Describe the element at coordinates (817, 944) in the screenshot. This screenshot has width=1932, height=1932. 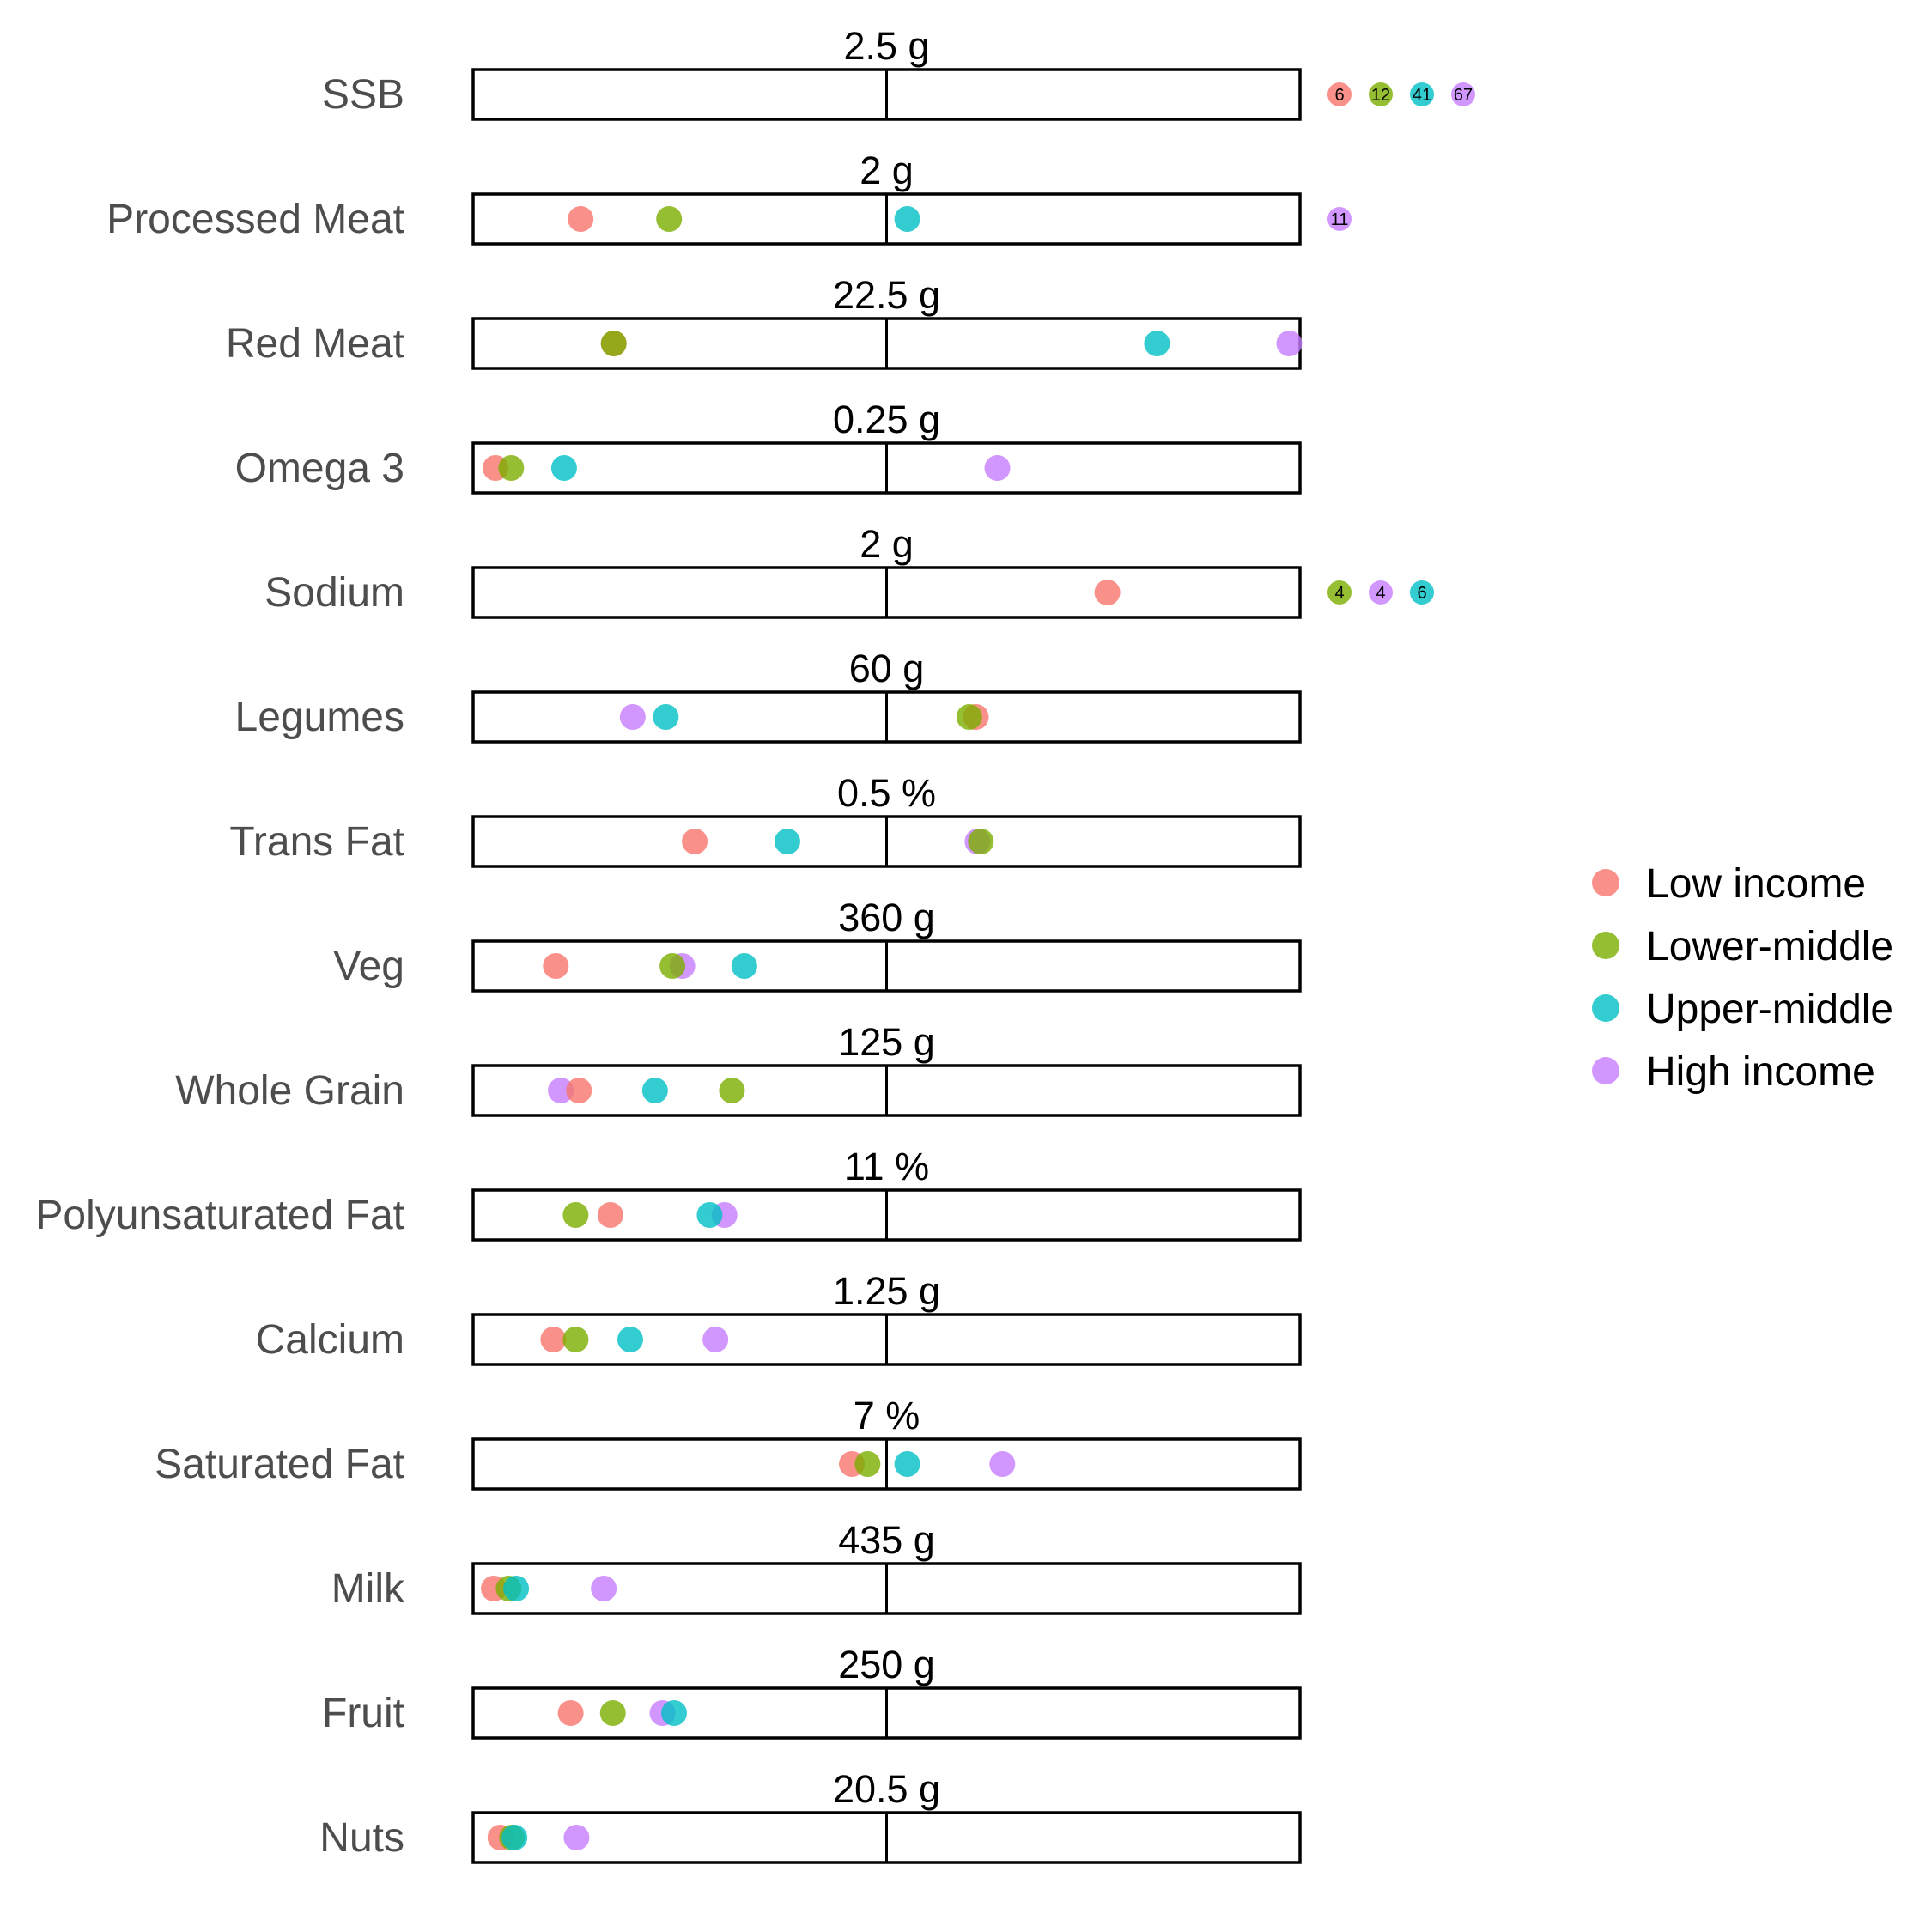
I see `row-veg: Veg 360 g` at that location.